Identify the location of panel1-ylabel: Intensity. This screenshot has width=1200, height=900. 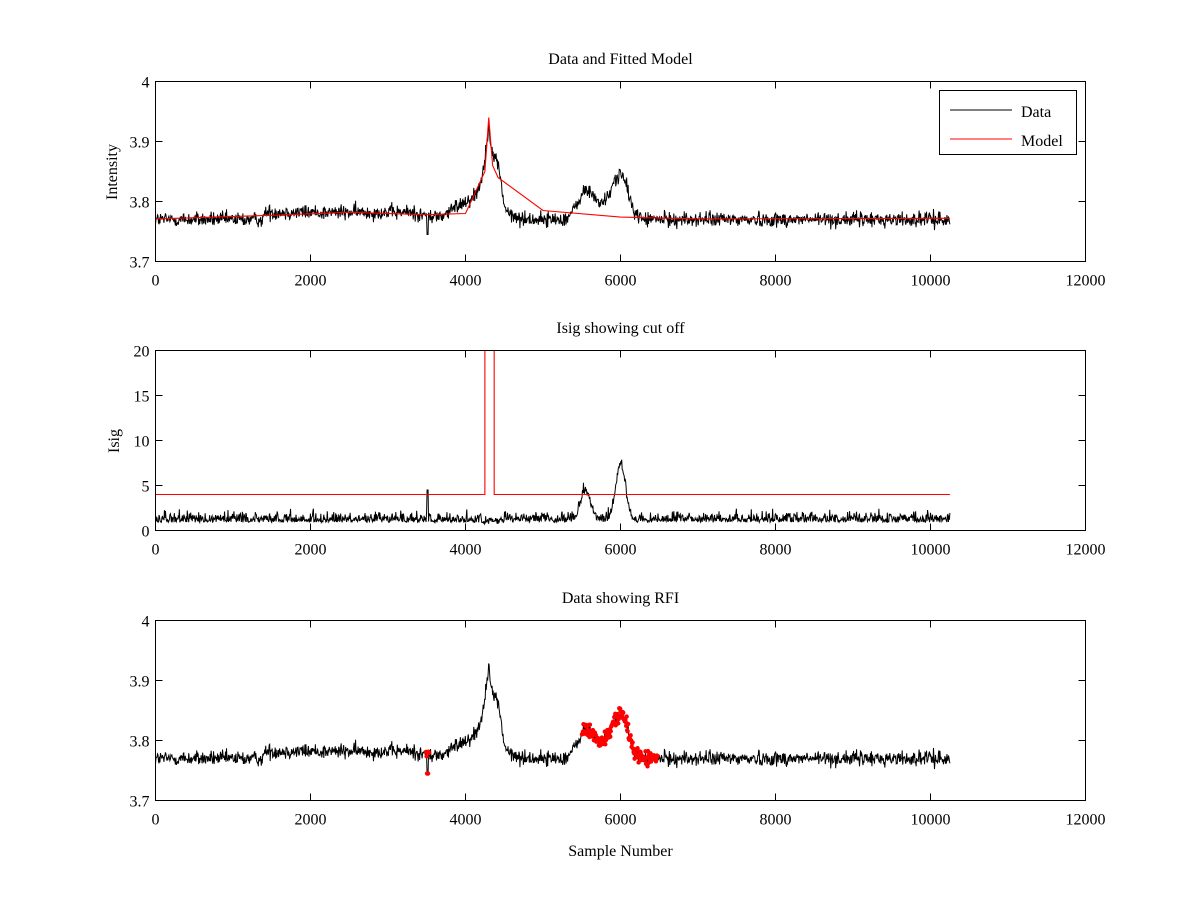
(112, 172).